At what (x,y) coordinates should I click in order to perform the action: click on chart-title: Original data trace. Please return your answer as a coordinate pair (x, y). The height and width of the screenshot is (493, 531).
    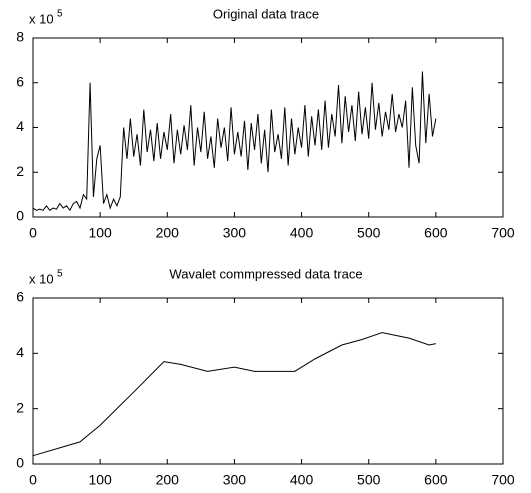
    Looking at the image, I should click on (266, 13).